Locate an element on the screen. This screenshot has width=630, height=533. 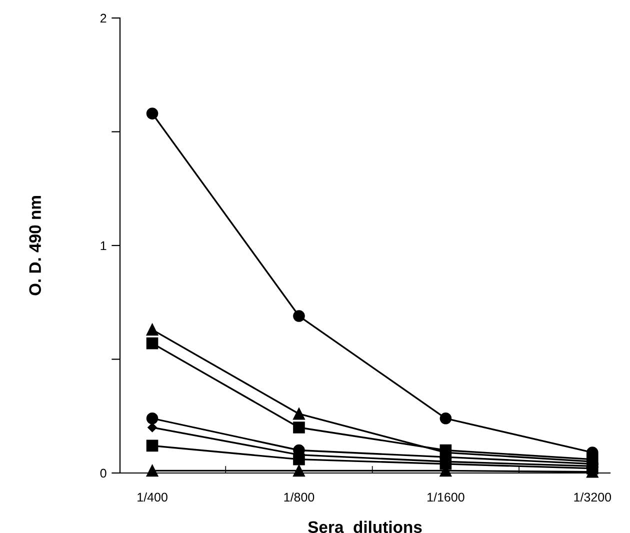
x-axis-title: Sera dilutions is located at coordinates (365, 526).